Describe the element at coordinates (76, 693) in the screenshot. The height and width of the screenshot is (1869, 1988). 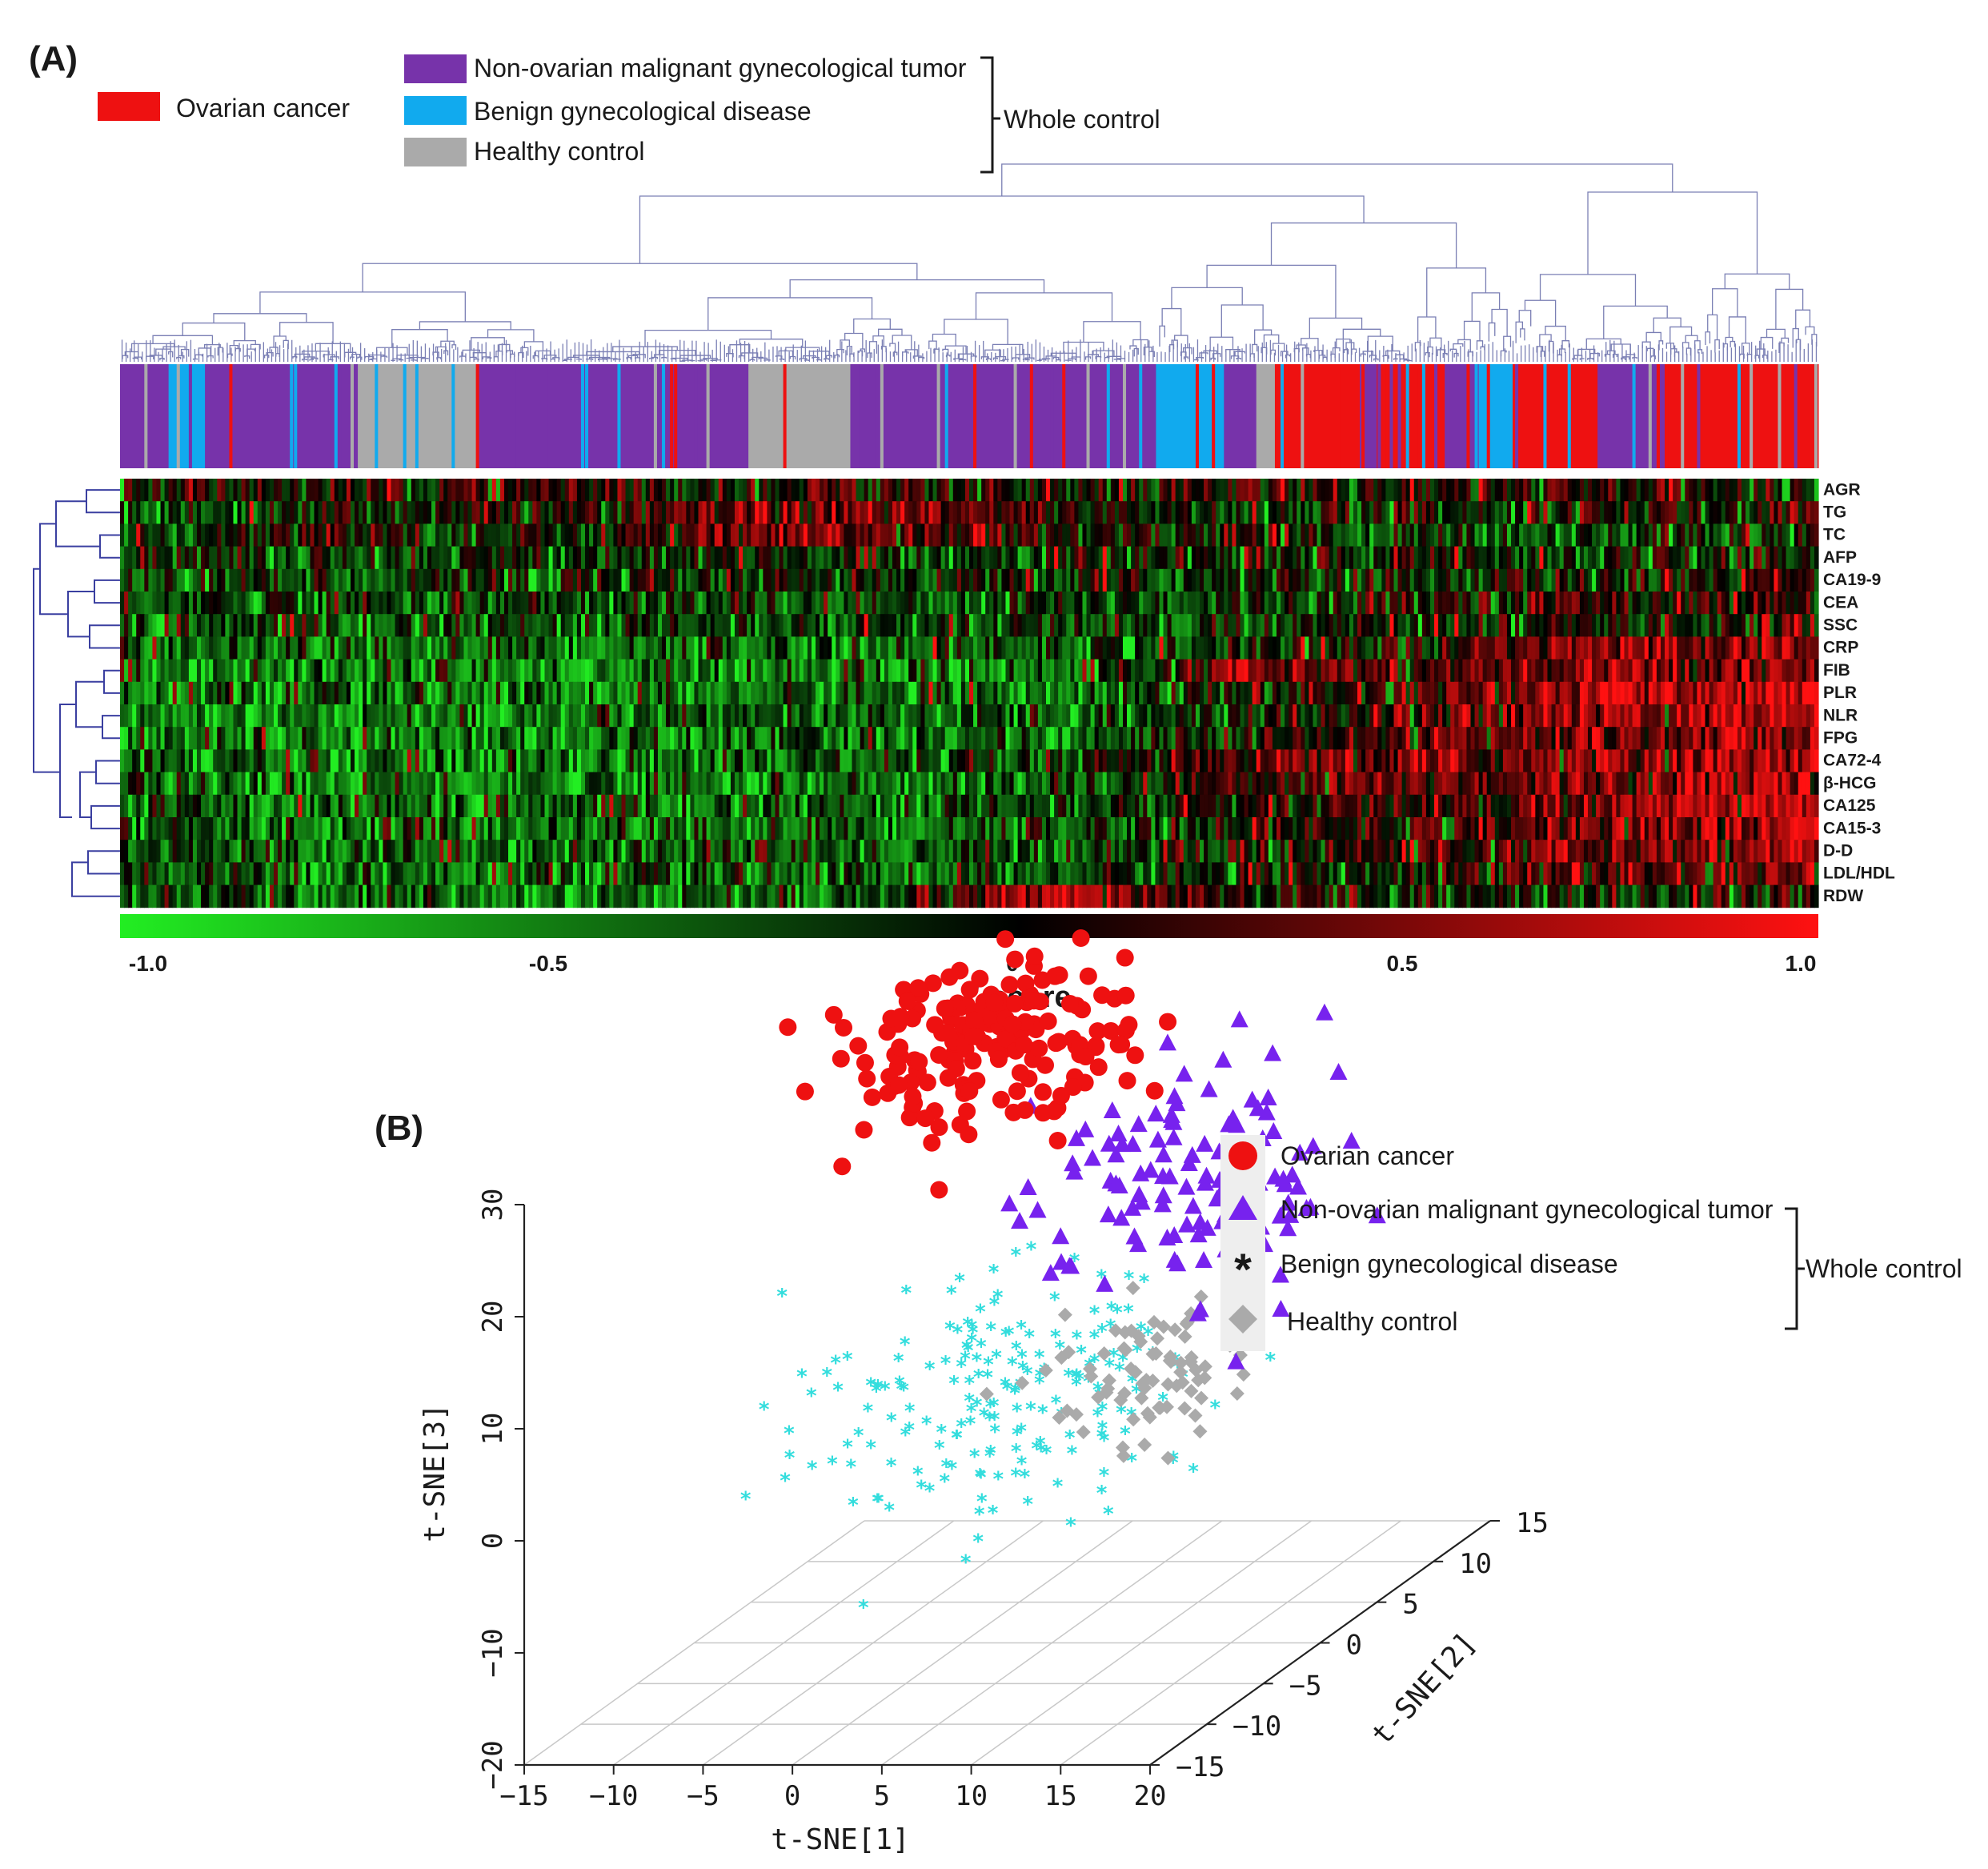
I see `row-dendrogram` at that location.